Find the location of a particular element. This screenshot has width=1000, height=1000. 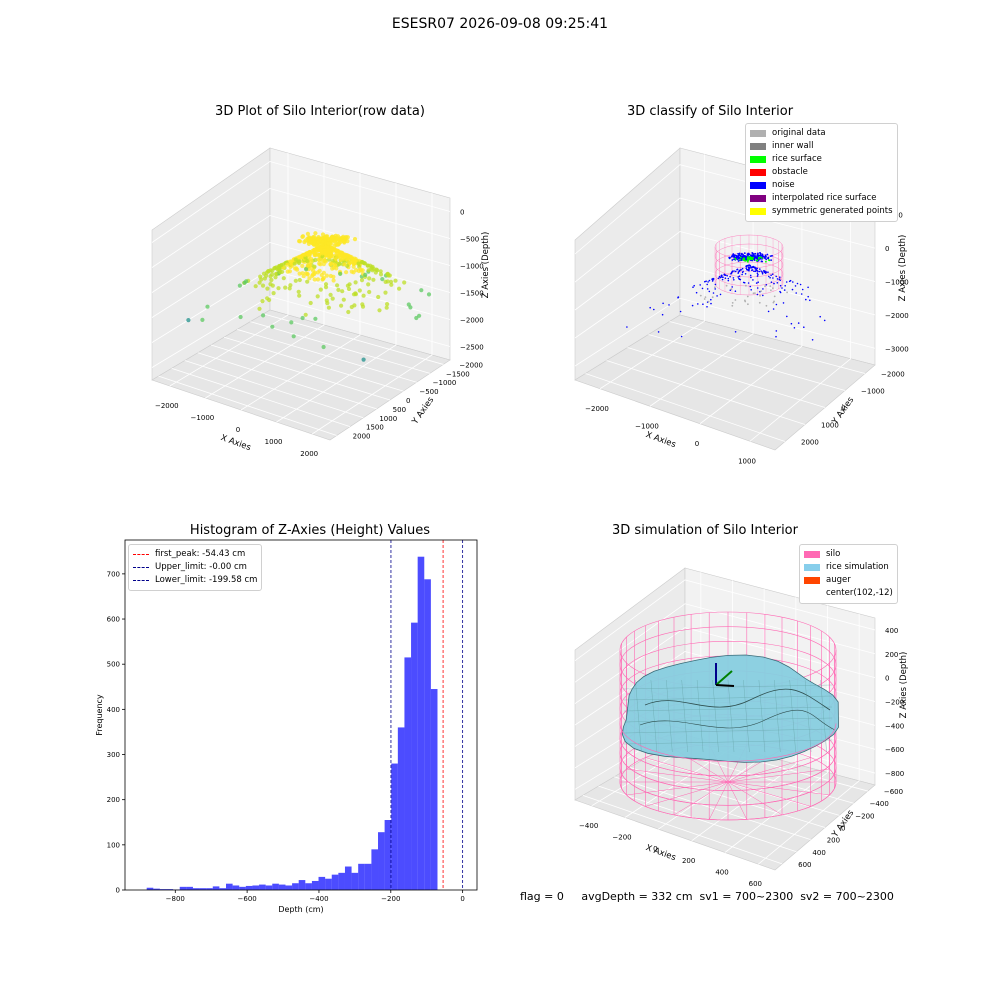

legend-label: original data is located at coordinates (799, 133).